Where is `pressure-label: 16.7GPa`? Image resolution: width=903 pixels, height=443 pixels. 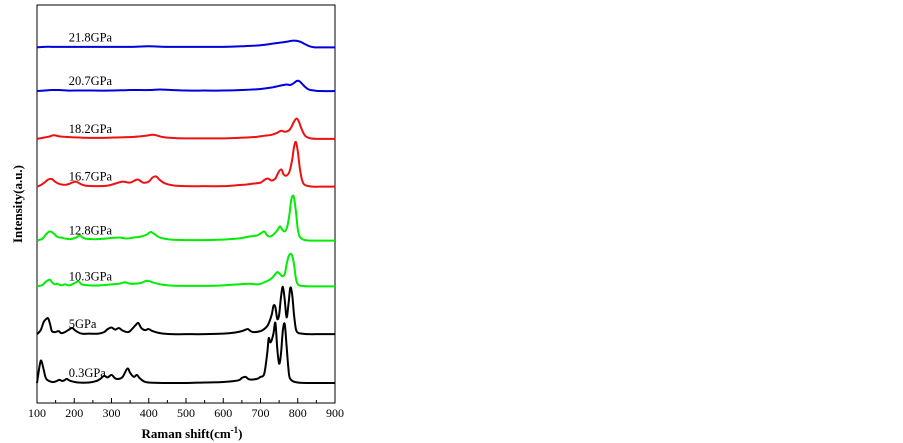 pressure-label: 16.7GPa is located at coordinates (91, 177).